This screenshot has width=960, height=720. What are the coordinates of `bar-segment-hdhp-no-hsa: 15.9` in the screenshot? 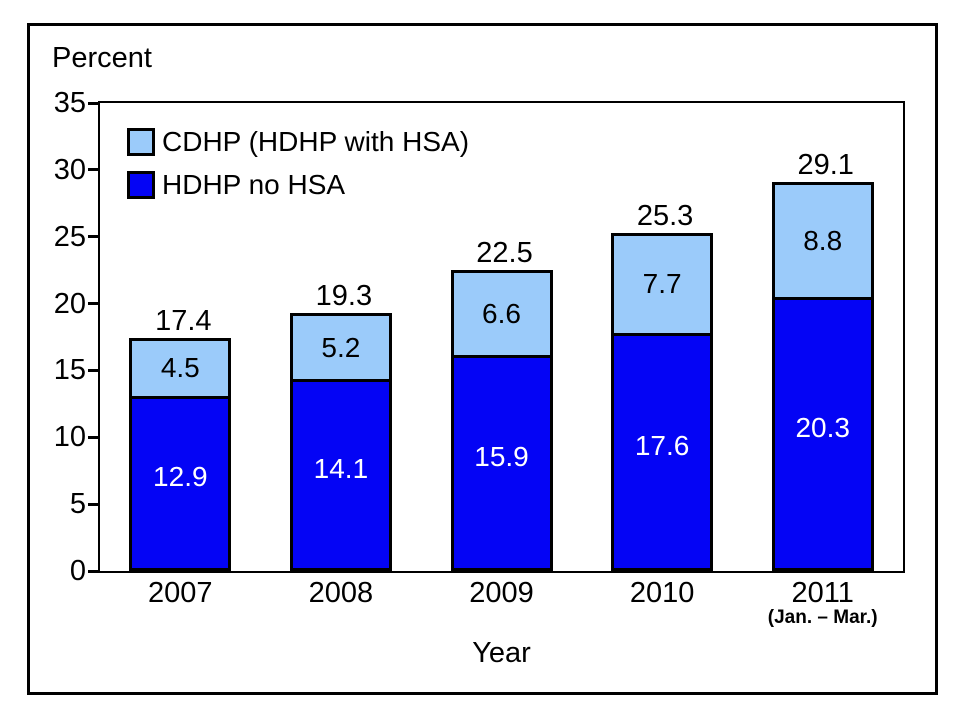 It's located at (501, 463).